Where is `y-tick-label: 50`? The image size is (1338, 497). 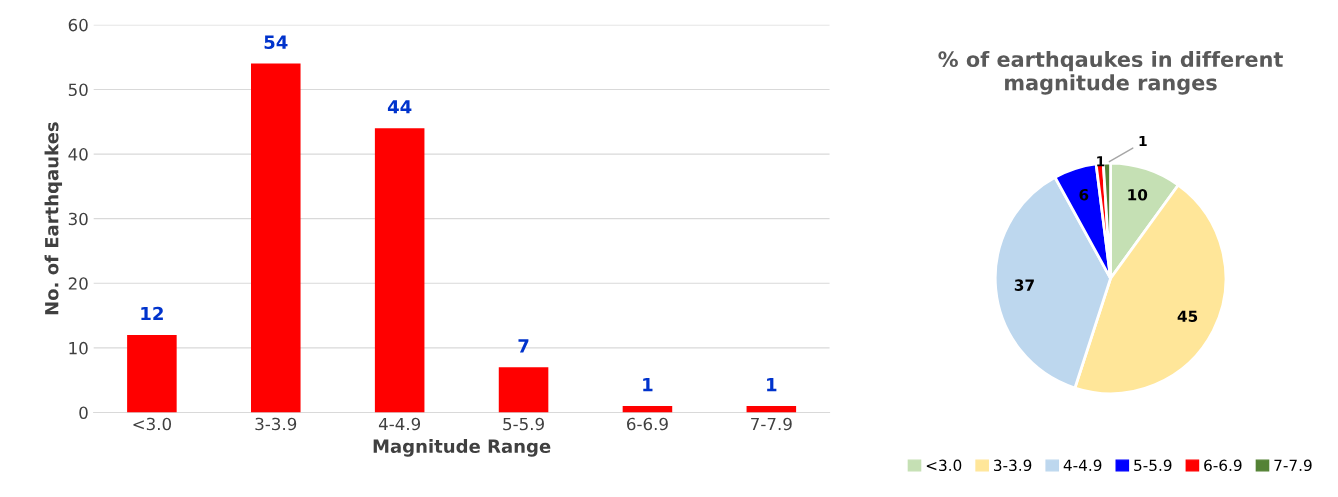 y-tick-label: 50 is located at coordinates (78, 90).